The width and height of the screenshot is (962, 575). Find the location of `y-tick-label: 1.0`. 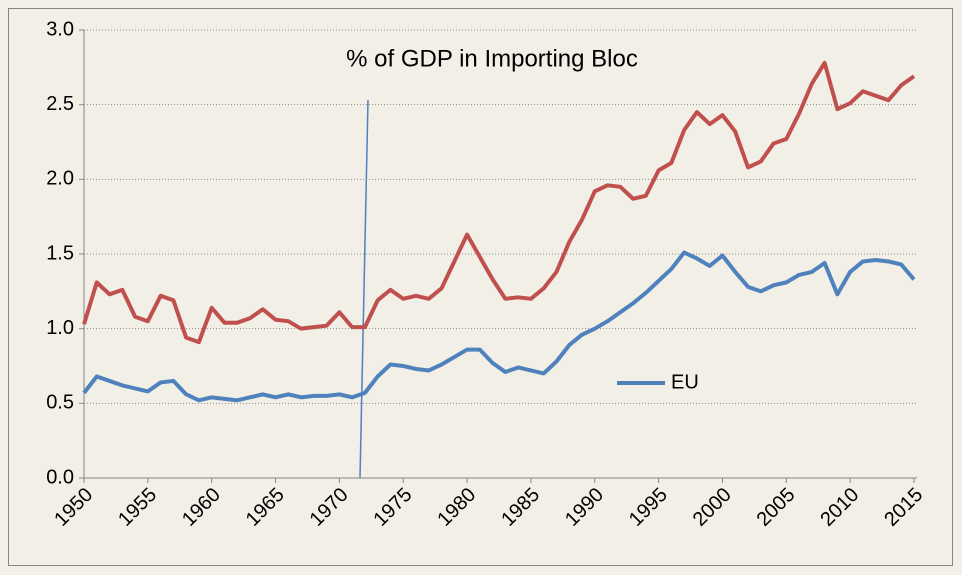

y-tick-label: 1.0 is located at coordinates (60, 328).